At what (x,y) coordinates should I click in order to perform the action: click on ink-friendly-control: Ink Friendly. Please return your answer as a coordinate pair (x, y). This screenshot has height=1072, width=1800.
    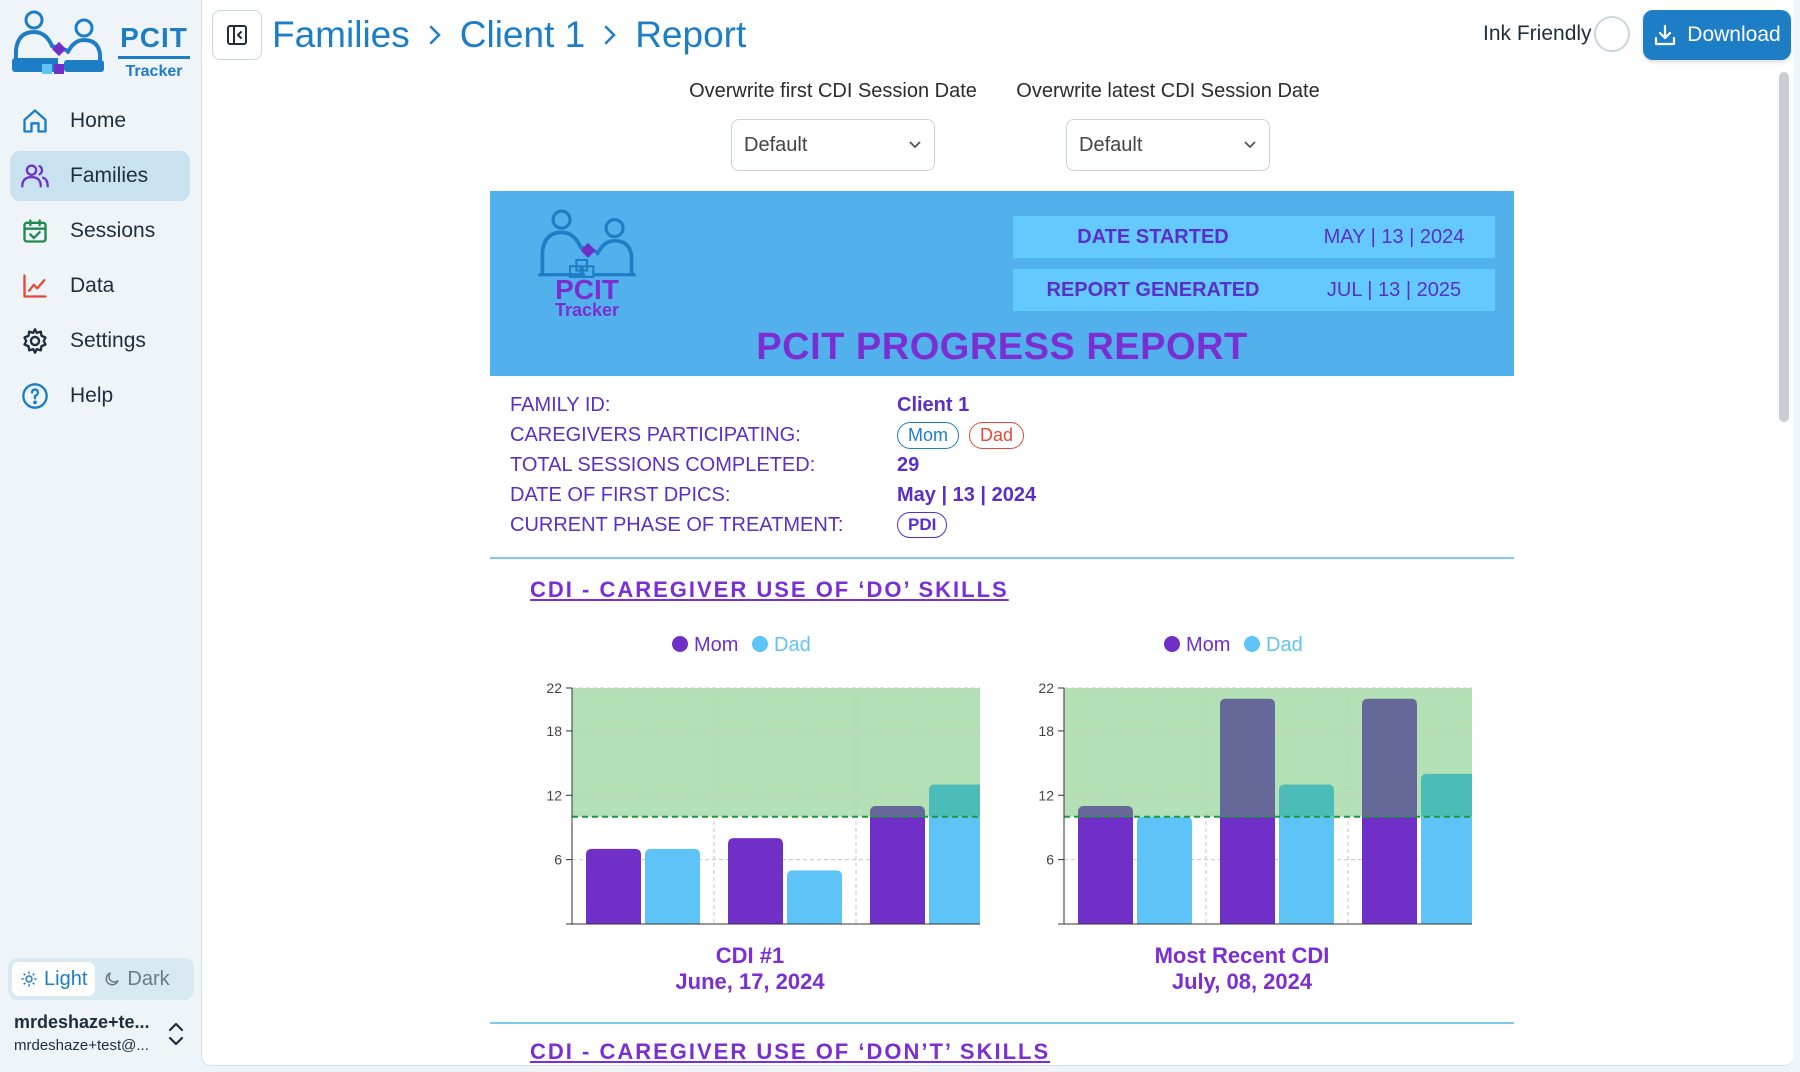
    Looking at the image, I should click on (1556, 34).